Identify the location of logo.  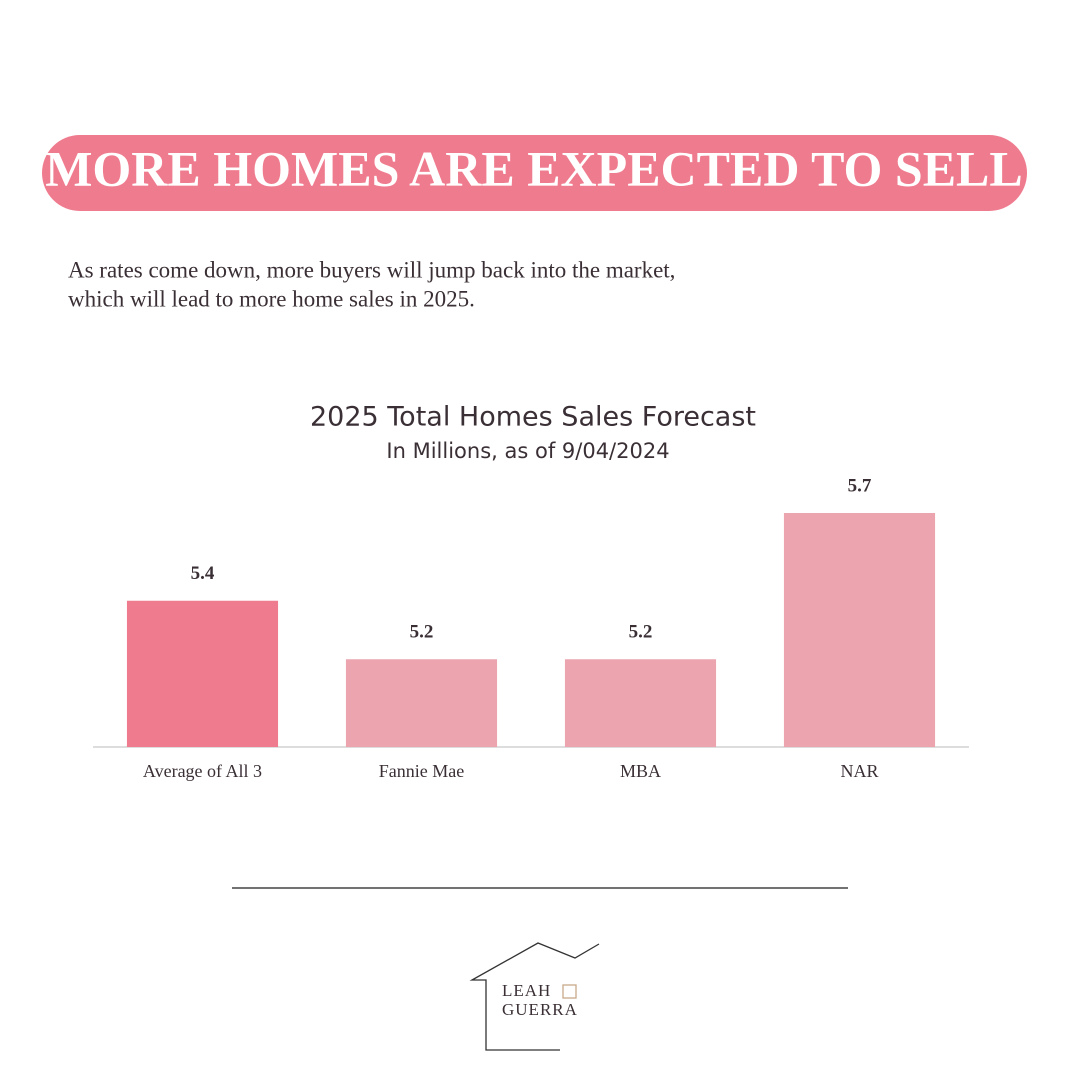
(534, 996).